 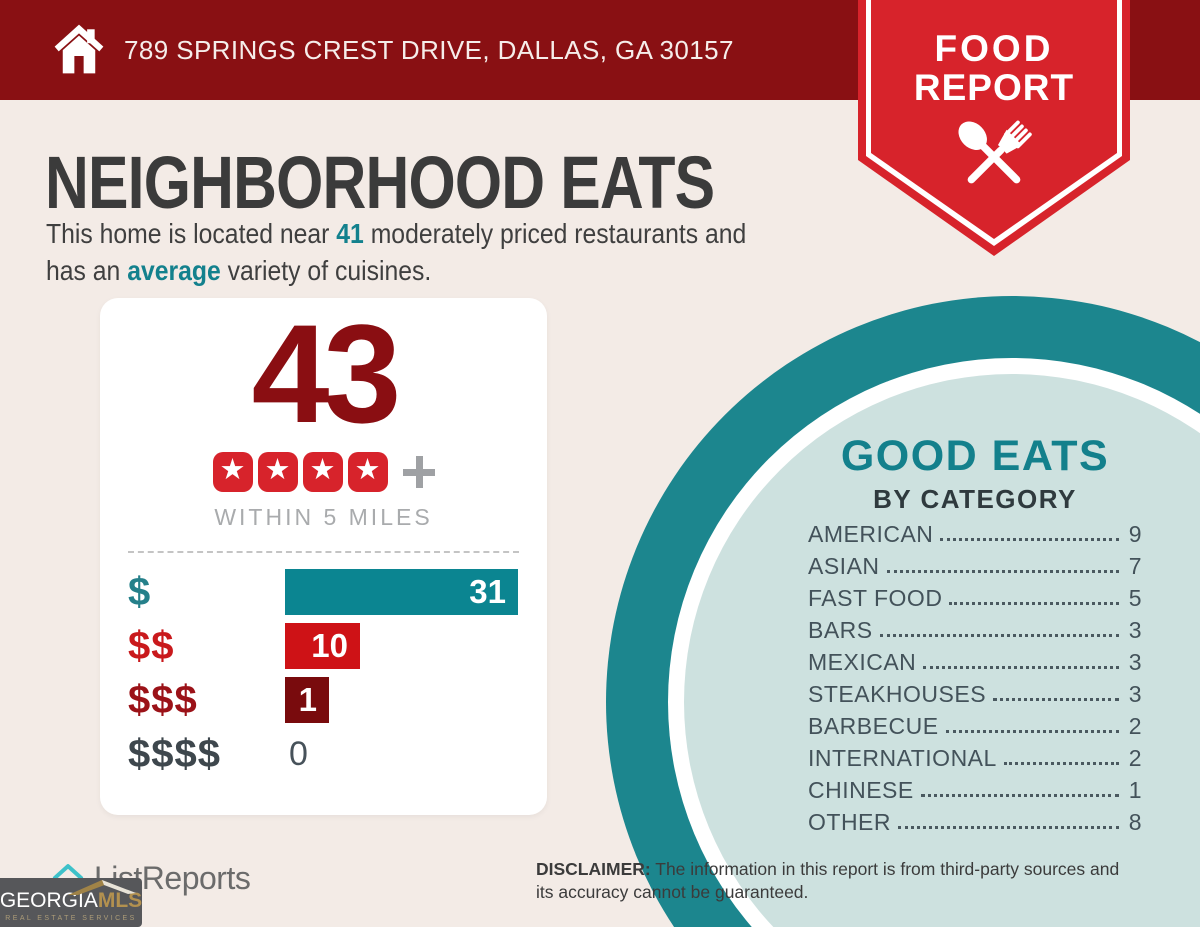 What do you see at coordinates (975, 822) in the screenshot?
I see `category-row: OTHER 8` at bounding box center [975, 822].